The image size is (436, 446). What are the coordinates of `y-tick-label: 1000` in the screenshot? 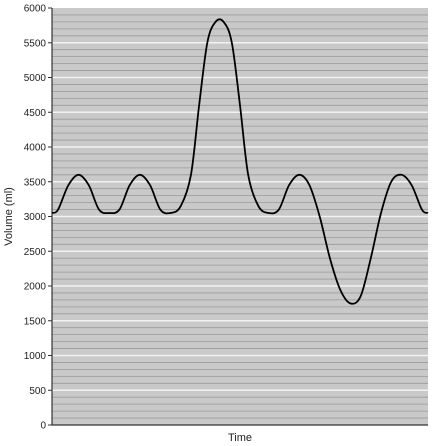 It's located at (35, 356).